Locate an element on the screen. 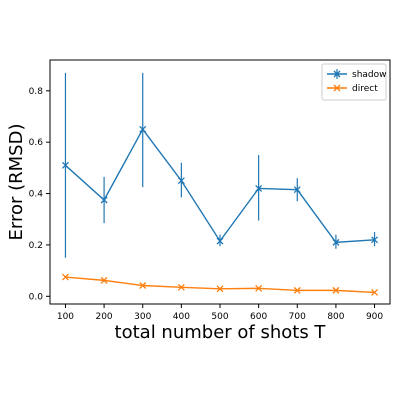 This screenshot has height=400, width=400. y-tick-label-4: 0.8 is located at coordinates (36, 92).